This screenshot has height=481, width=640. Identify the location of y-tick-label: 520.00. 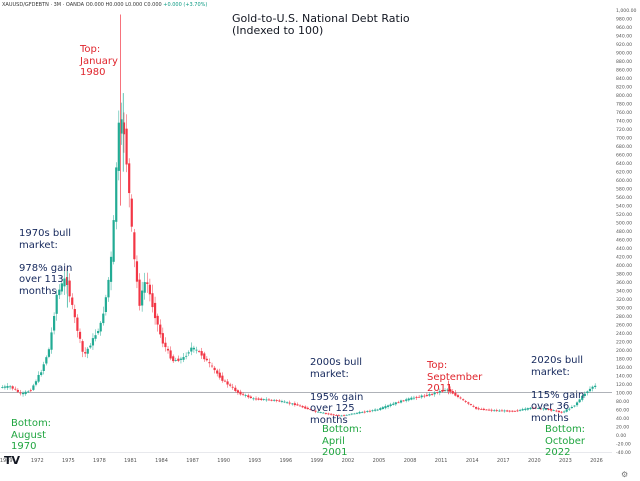
(624, 215).